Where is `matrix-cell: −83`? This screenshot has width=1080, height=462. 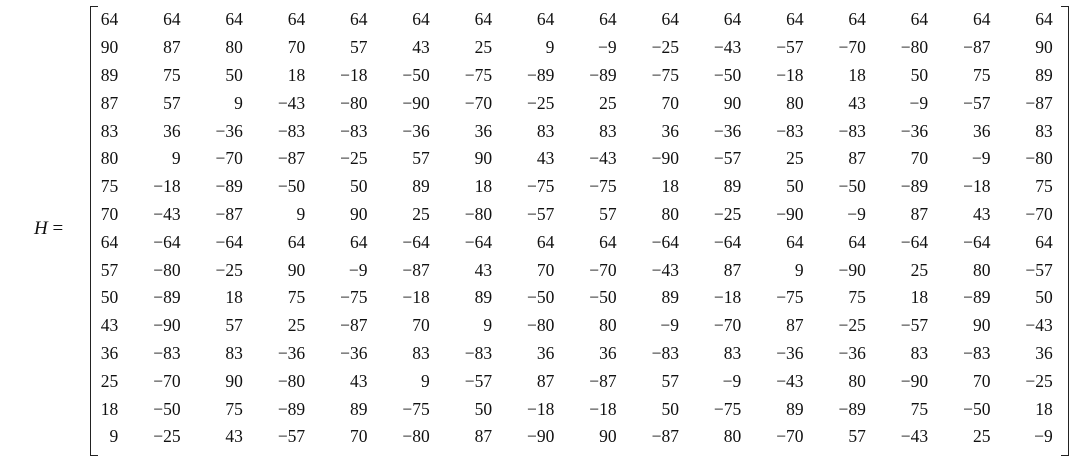 matrix-cell: −83 is located at coordinates (478, 352).